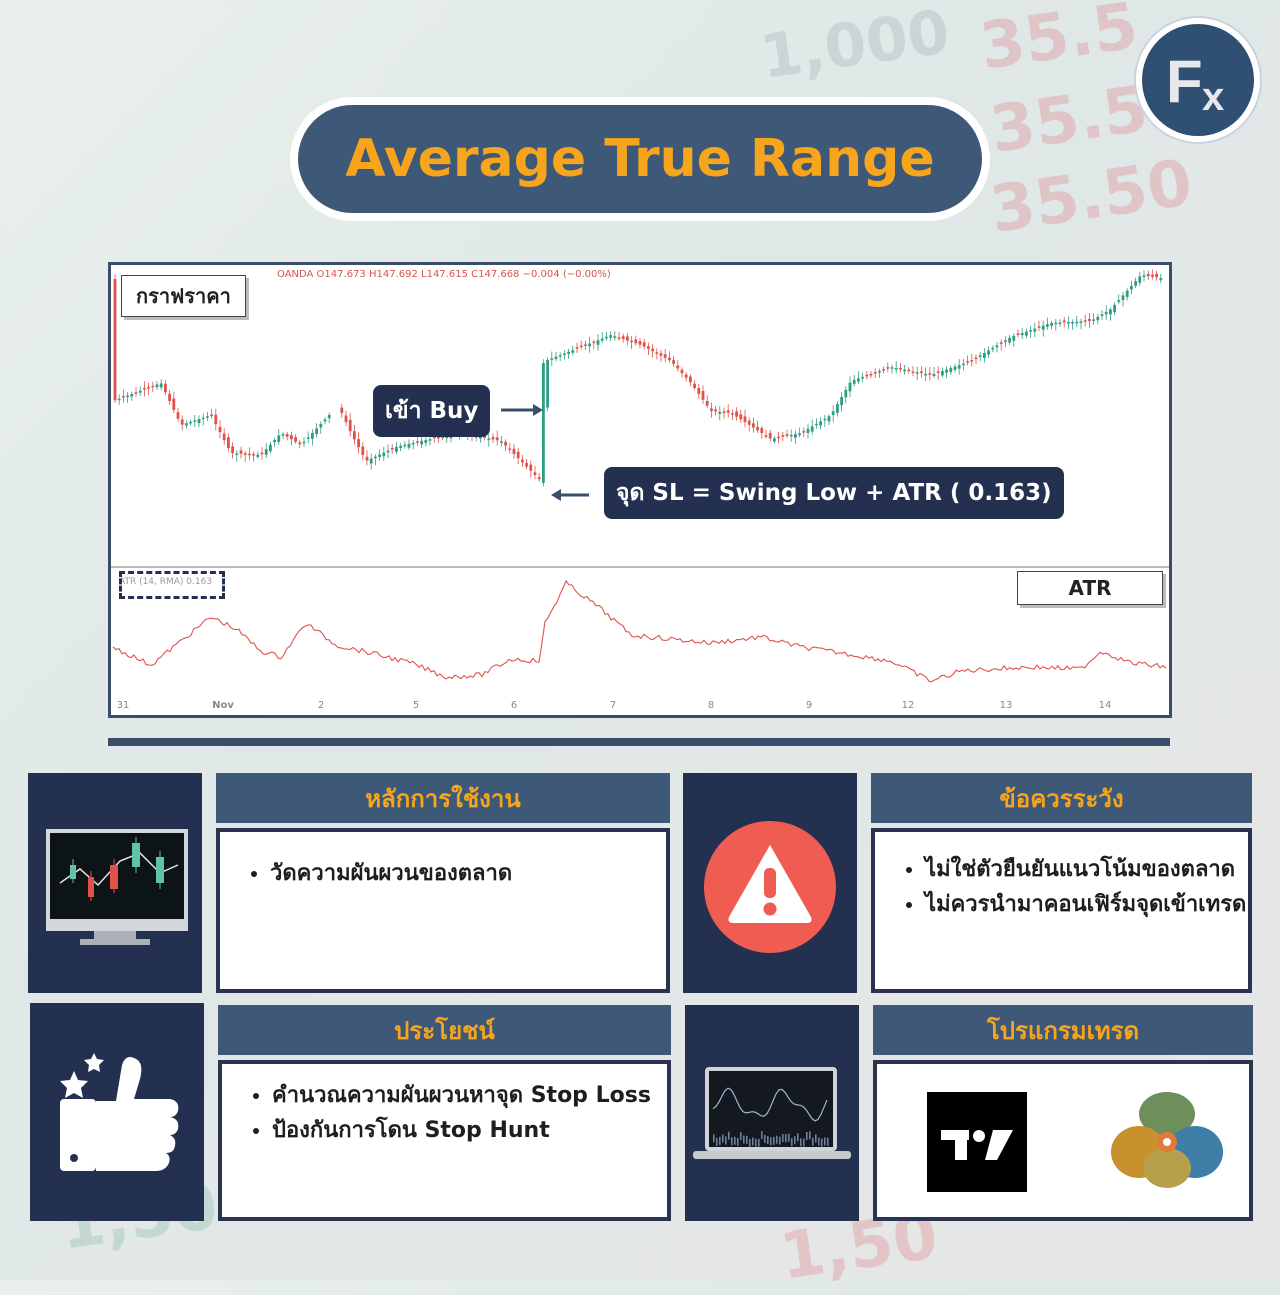 The width and height of the screenshot is (1280, 1295). What do you see at coordinates (172, 585) in the screenshot?
I see `atr-highlight-box` at bounding box center [172, 585].